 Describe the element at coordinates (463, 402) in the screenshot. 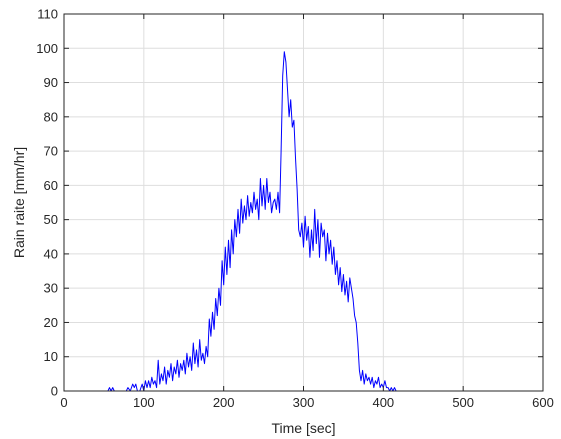

I see `x-tick-label: 500` at that location.